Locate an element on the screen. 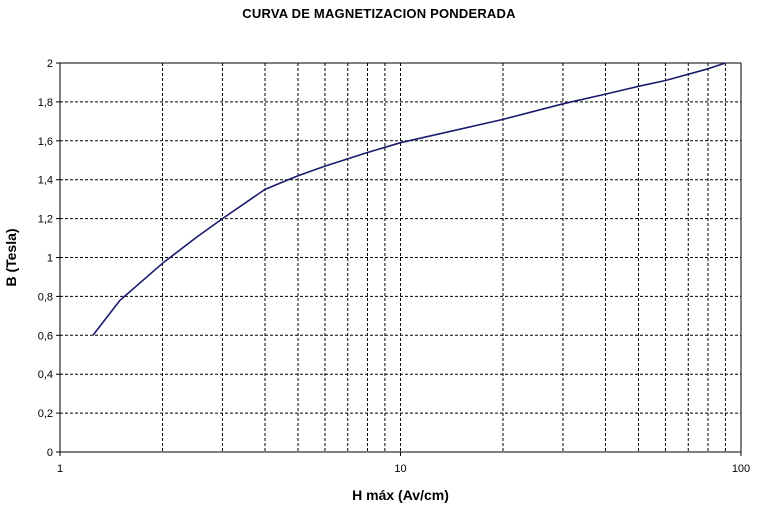 The width and height of the screenshot is (758, 508). y-tick-label: 2 is located at coordinates (50, 64).